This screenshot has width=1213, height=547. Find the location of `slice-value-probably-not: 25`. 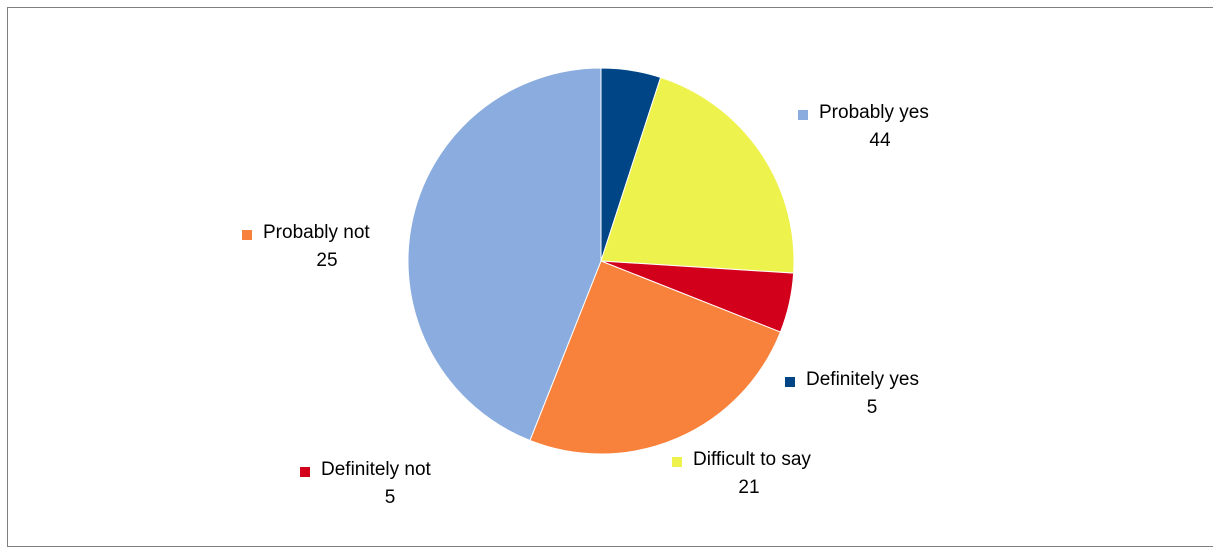

slice-value-probably-not: 25 is located at coordinates (326, 260).